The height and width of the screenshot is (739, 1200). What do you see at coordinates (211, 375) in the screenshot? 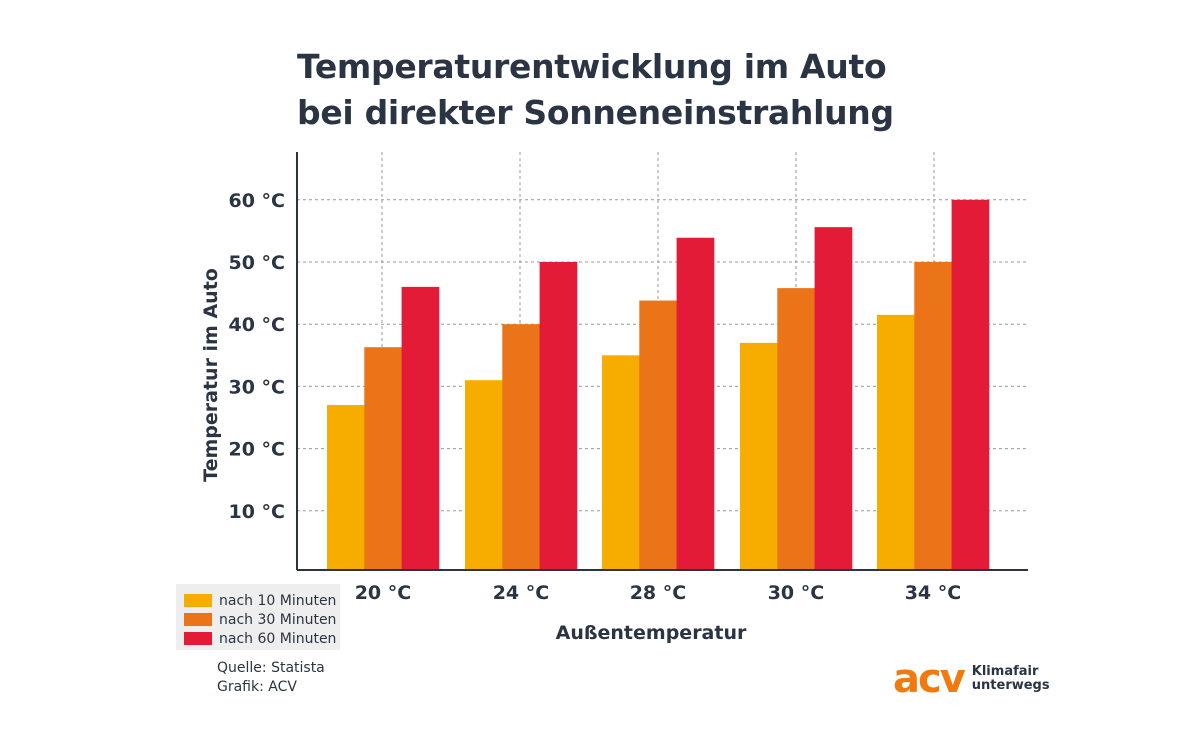
I see `y-axis-title: Temperatur im Auto` at bounding box center [211, 375].